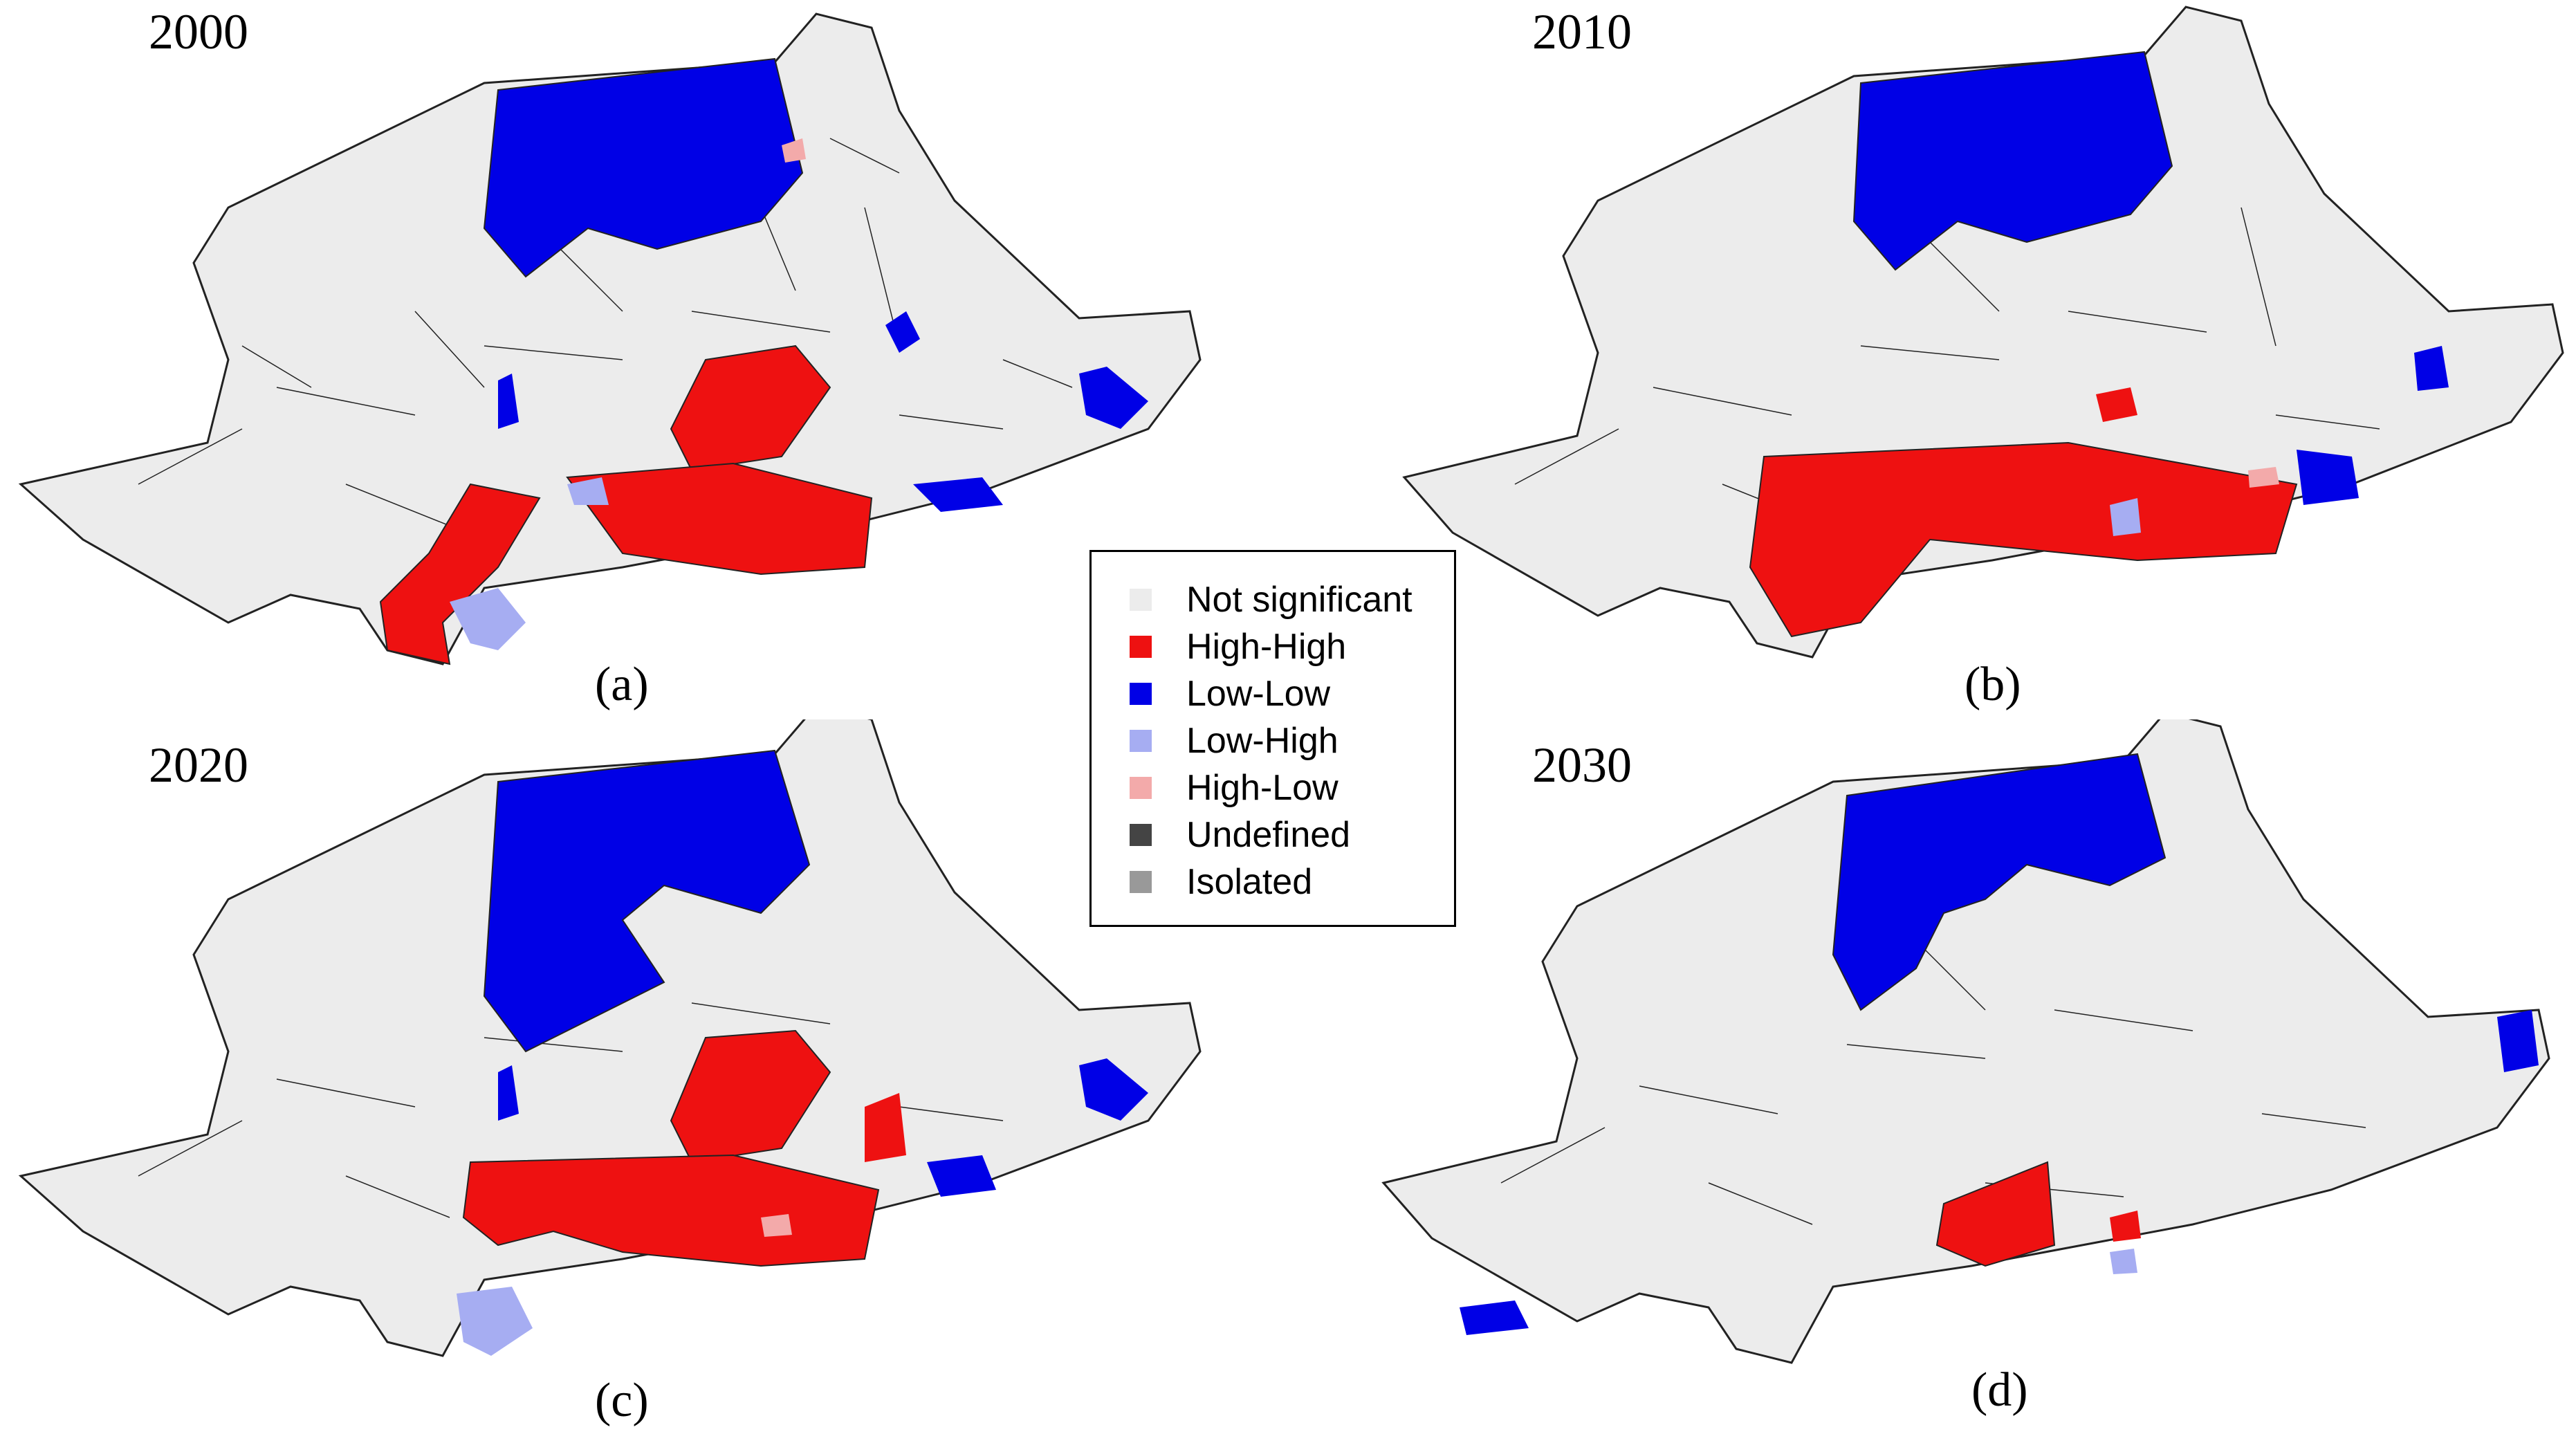 Image resolution: width=2576 pixels, height=1434 pixels. Describe the element at coordinates (1999, 1390) in the screenshot. I see `panel-caption: (d)` at that location.